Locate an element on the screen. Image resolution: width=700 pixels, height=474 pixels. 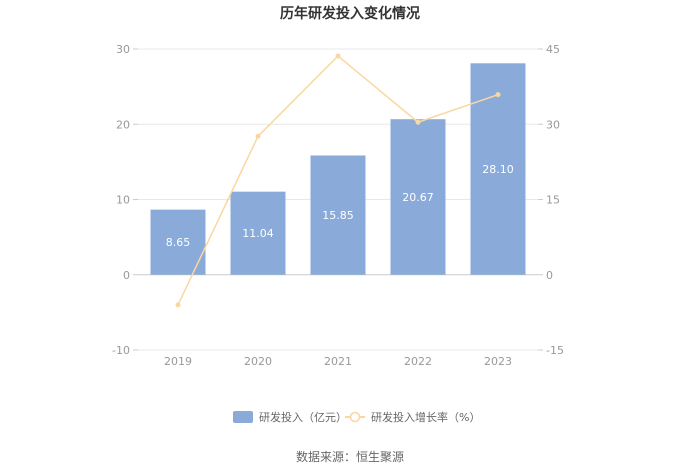
y-axis-right: -15 0 15 30 45 is located at coordinates (551, 200).